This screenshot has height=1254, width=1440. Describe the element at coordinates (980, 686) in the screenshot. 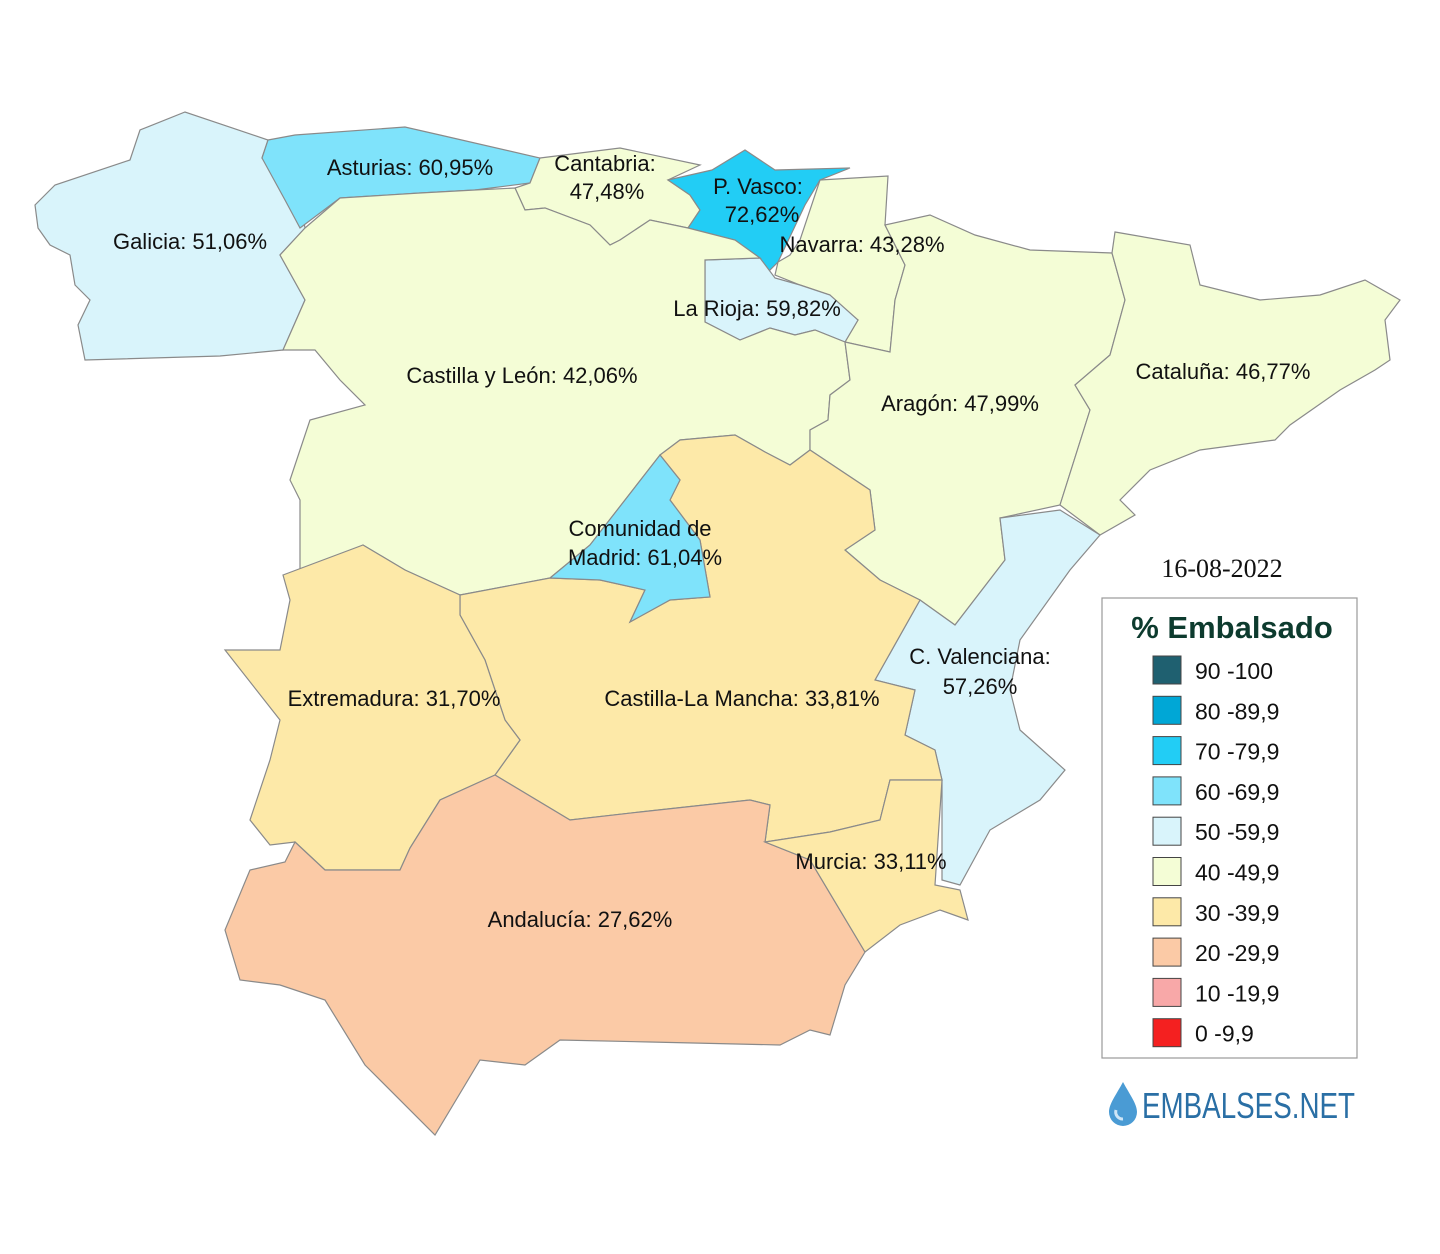

I see `label-line: 57,26%` at that location.